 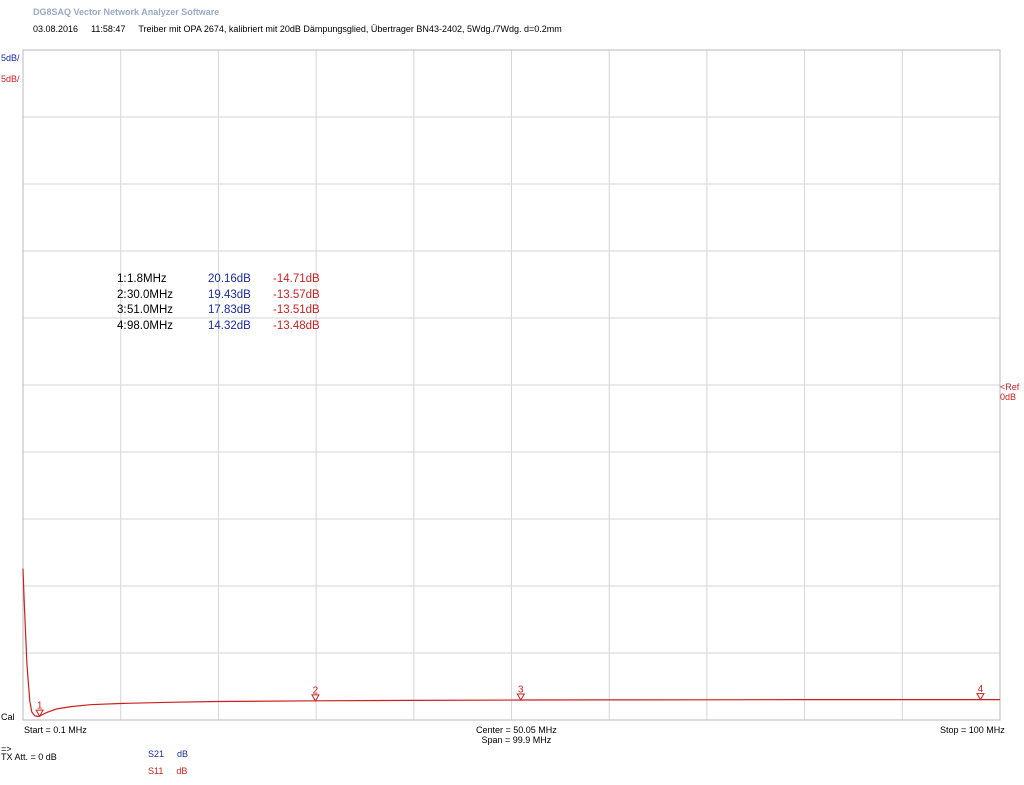 I want to click on s11-scale-label: 5dB/, so click(x=10, y=79).